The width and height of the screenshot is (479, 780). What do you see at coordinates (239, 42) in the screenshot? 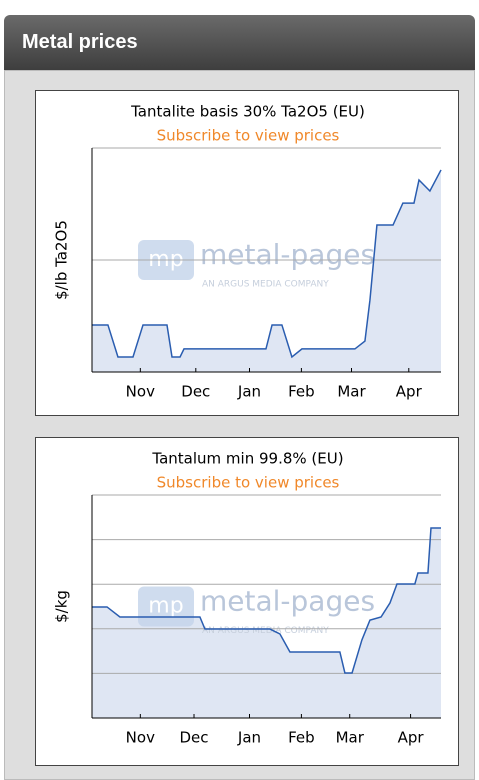
I see `header: Metal prices` at bounding box center [239, 42].